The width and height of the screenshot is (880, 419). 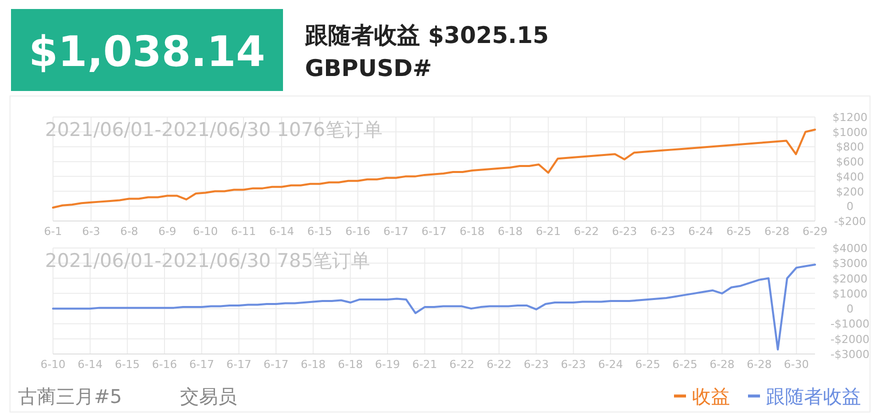 I want to click on y-tick-label: -$1000, so click(x=850, y=324).